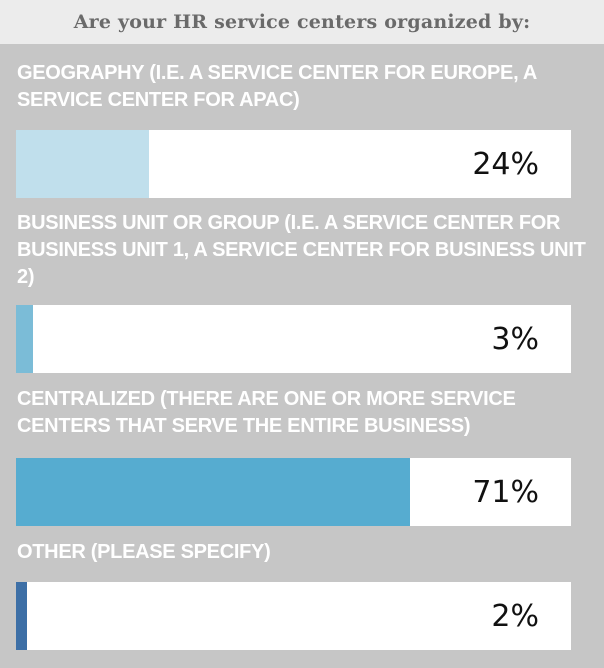 The height and width of the screenshot is (668, 604). What do you see at coordinates (83, 164) in the screenshot?
I see `bar-fill-geography` at bounding box center [83, 164].